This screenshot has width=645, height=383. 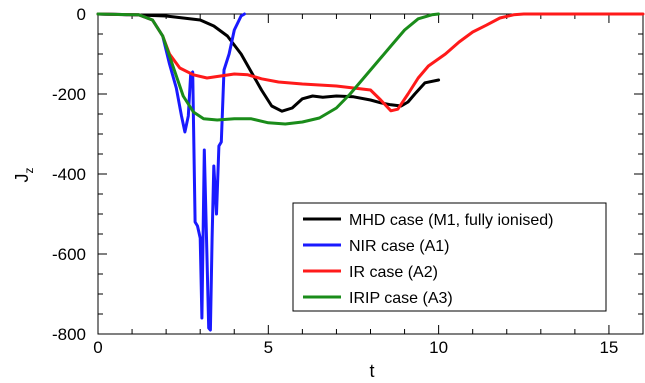 What do you see at coordinates (69, 174) in the screenshot?
I see `y-tick-label: -400` at bounding box center [69, 174].